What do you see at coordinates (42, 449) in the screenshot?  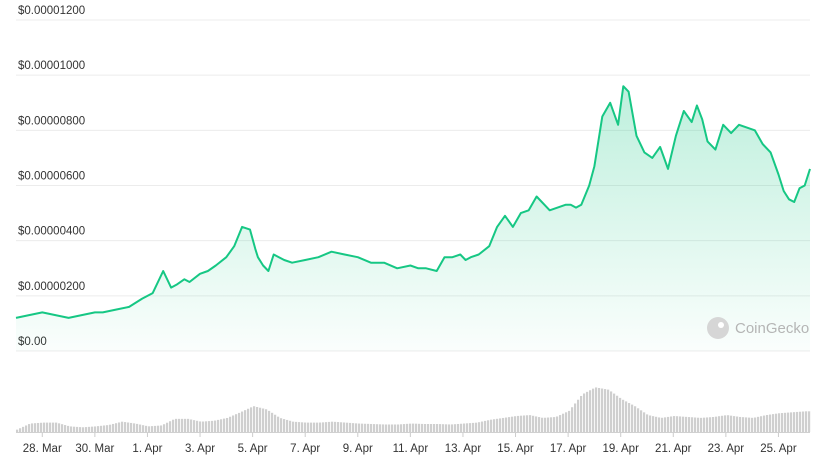 I see `x-tick-label: 28. Mar` at bounding box center [42, 449].